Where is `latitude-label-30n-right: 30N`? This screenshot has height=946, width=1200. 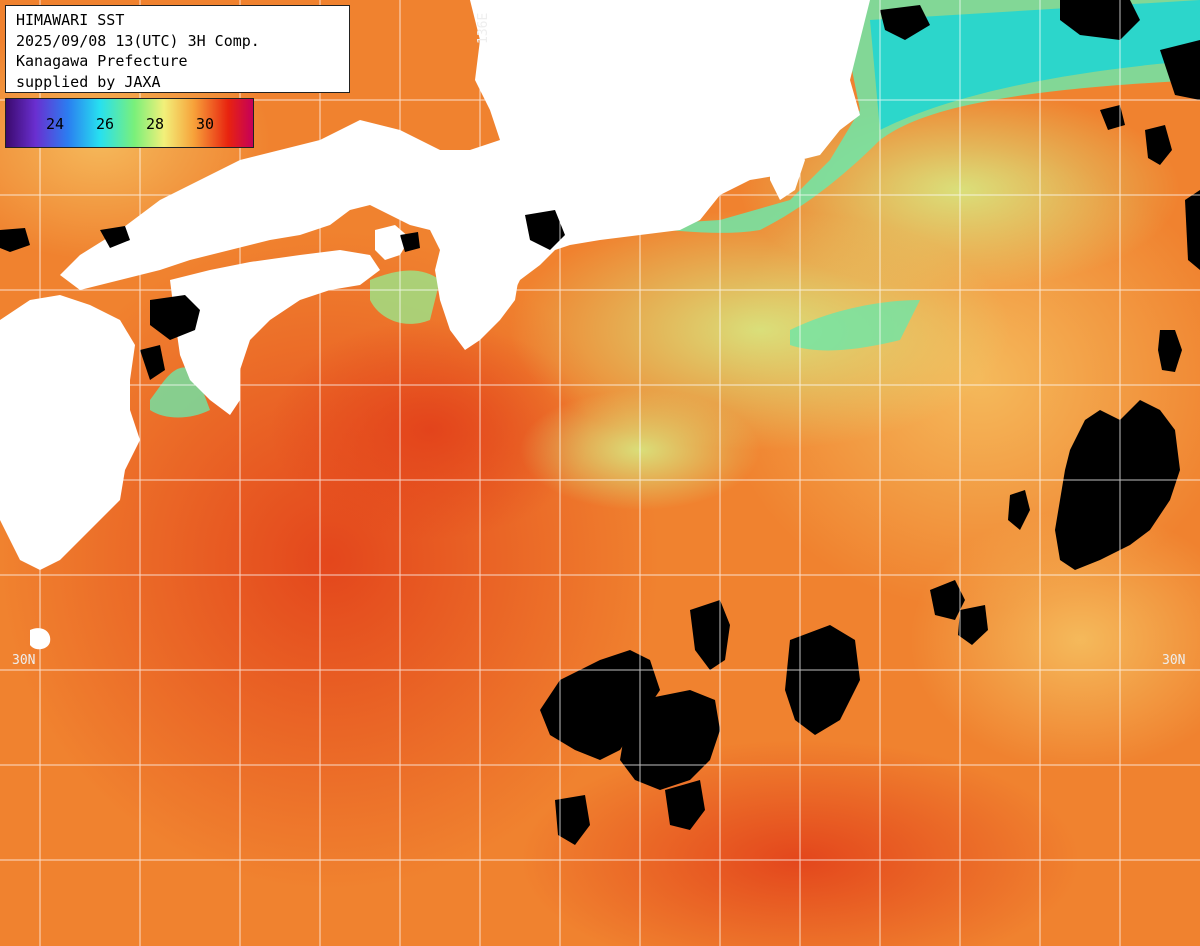 latitude-label-30n-right: 30N is located at coordinates (1174, 660).